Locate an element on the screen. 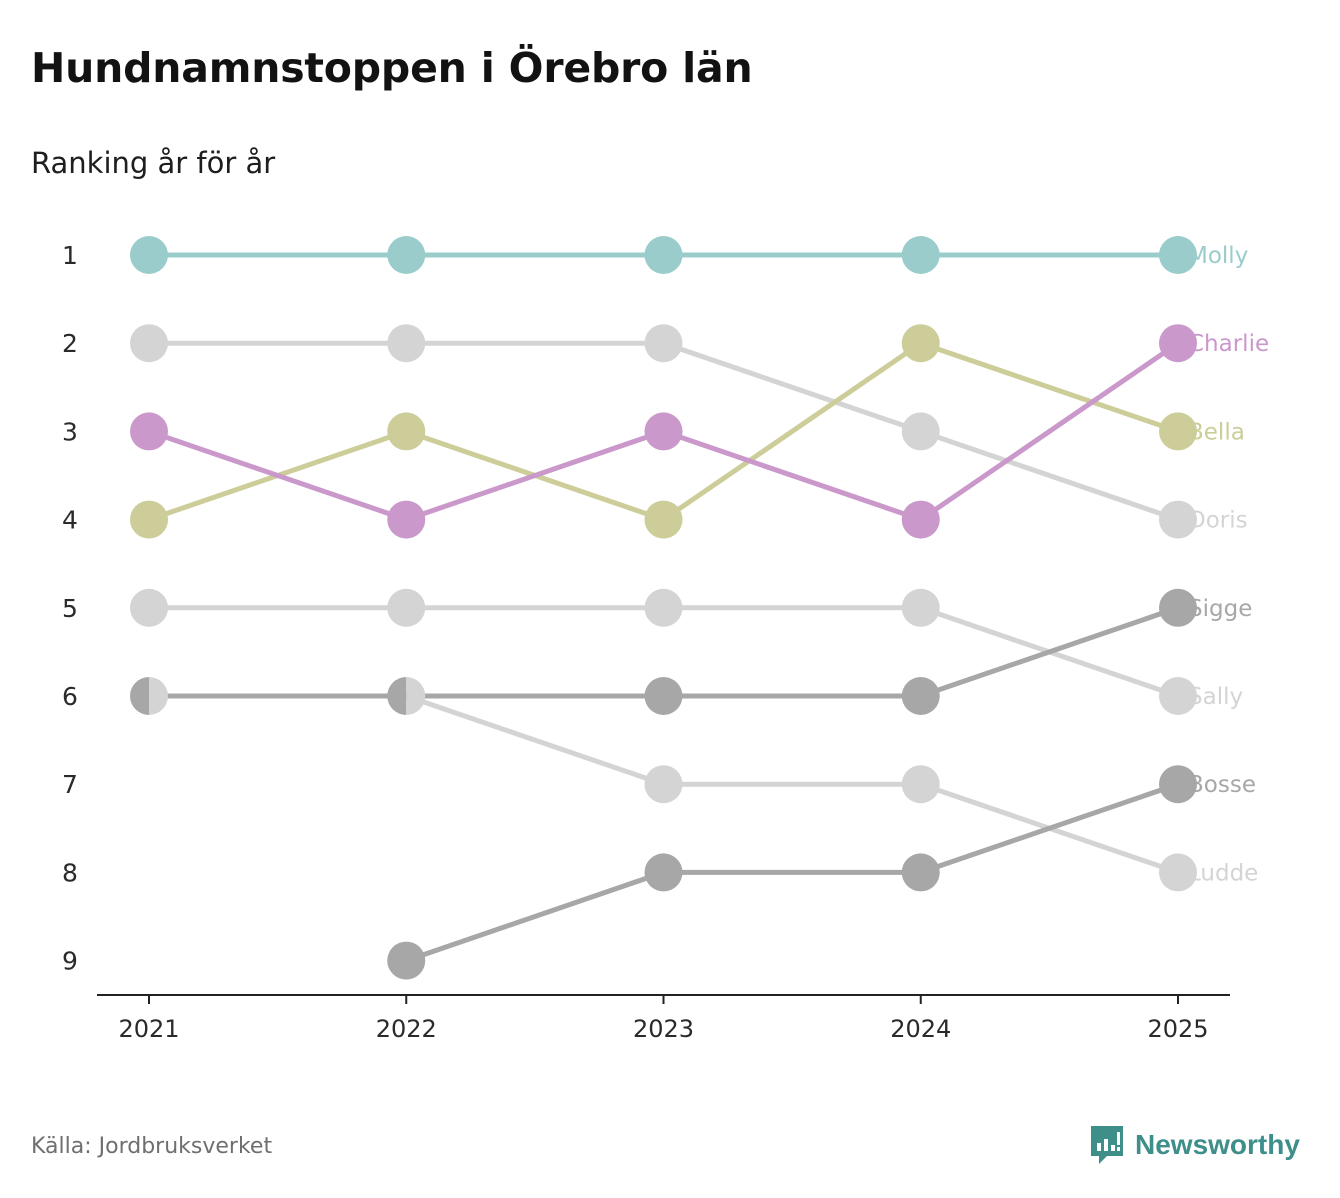 The width and height of the screenshot is (1340, 1198). series-label-sally: Sally is located at coordinates (1215, 697).